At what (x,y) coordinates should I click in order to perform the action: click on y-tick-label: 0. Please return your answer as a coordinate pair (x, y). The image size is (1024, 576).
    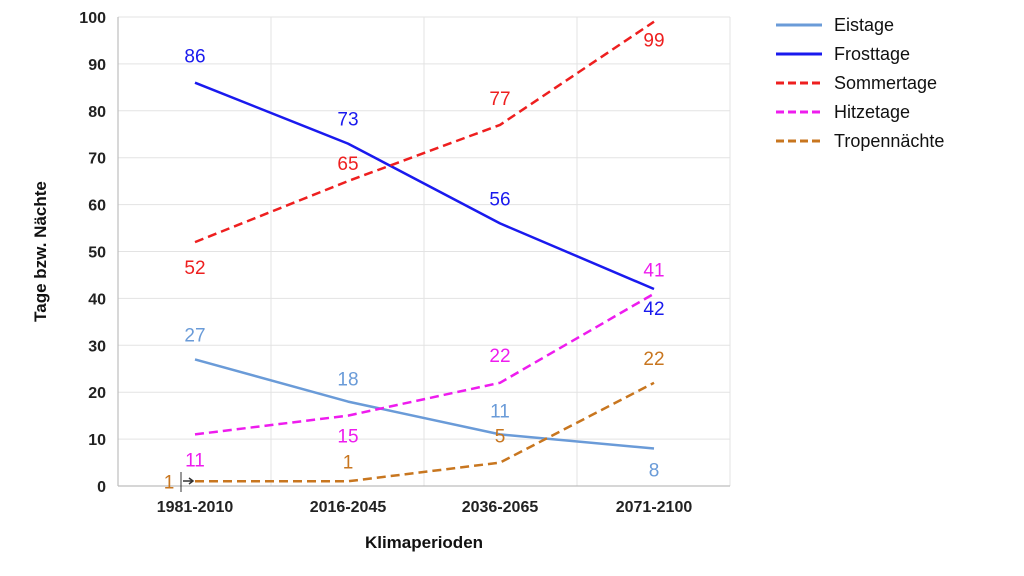
    Looking at the image, I should click on (101, 487).